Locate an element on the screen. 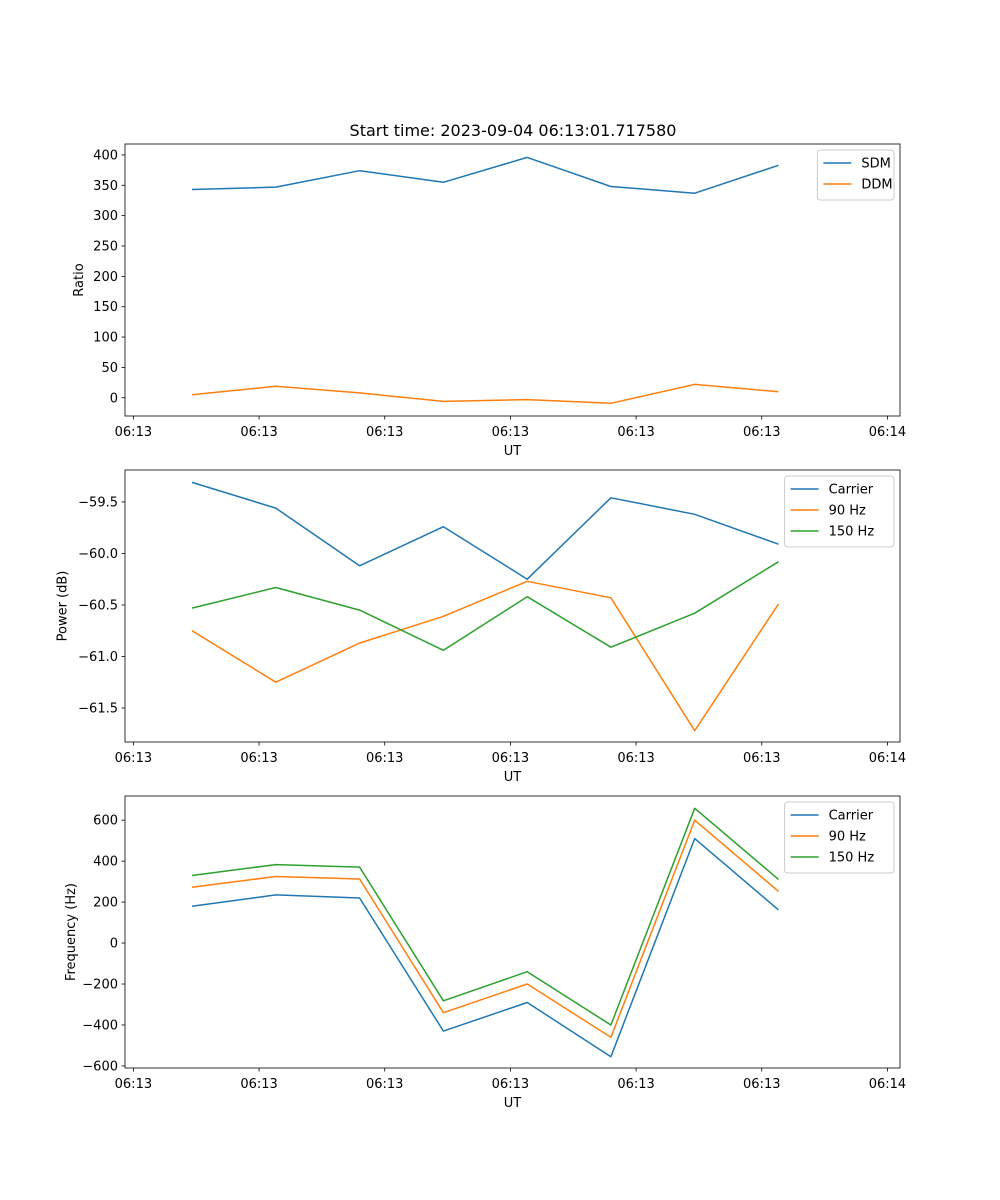  y-tick-label: −200 is located at coordinates (100, 985).